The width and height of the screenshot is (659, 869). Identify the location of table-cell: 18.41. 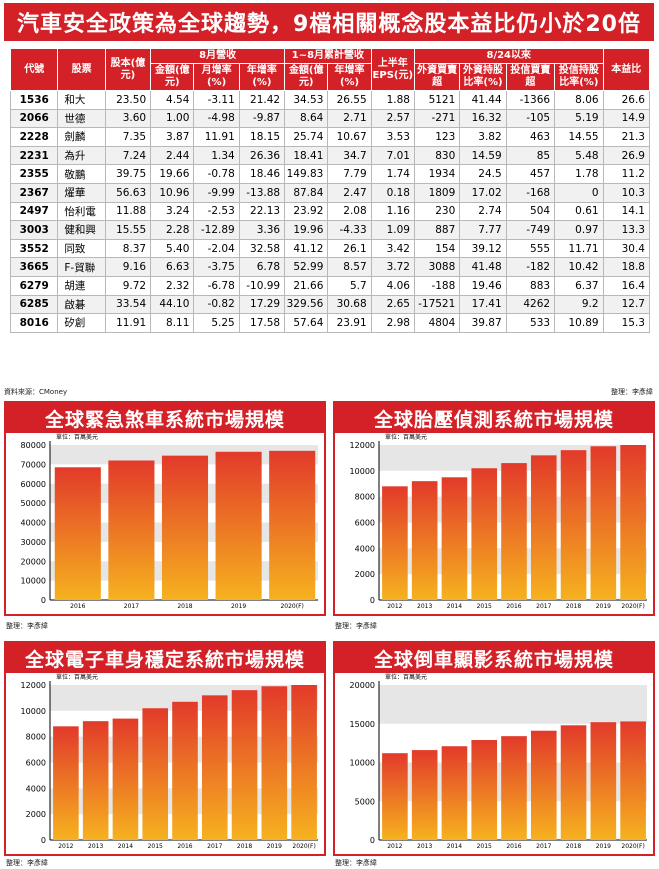
(306, 155).